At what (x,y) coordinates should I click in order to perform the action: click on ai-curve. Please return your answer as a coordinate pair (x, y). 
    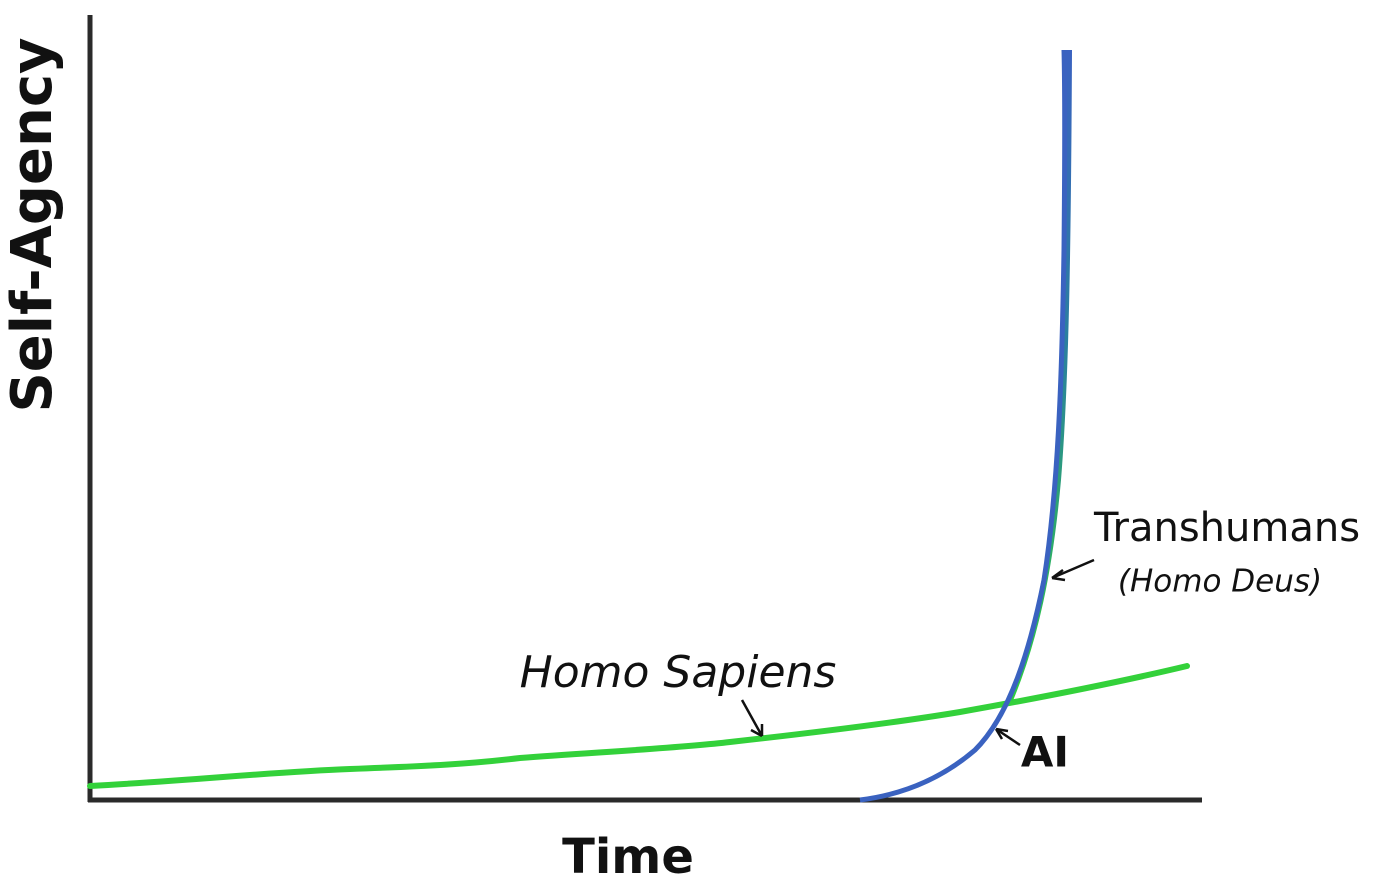
    Looking at the image, I should click on (963, 426).